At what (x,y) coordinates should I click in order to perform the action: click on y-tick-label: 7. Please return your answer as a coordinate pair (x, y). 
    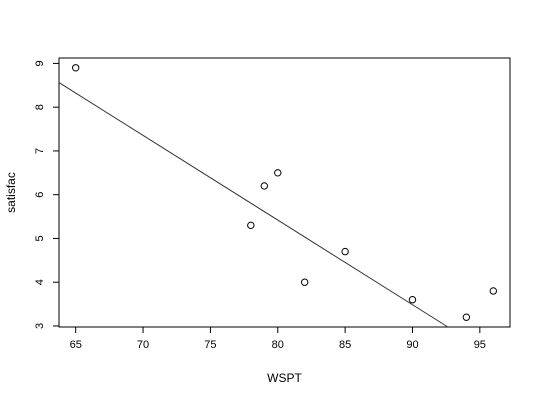
    Looking at the image, I should click on (40, 151).